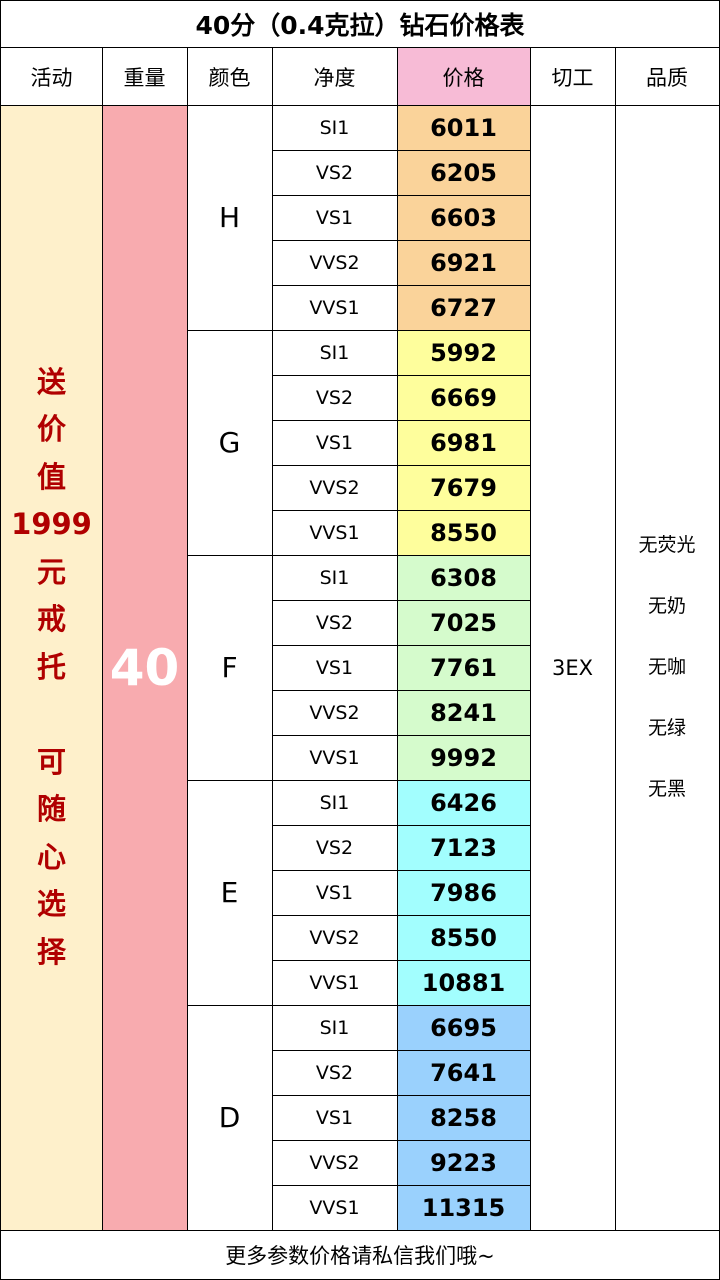 This screenshot has width=720, height=1280. What do you see at coordinates (463, 847) in the screenshot?
I see `price-cell: 7123` at bounding box center [463, 847].